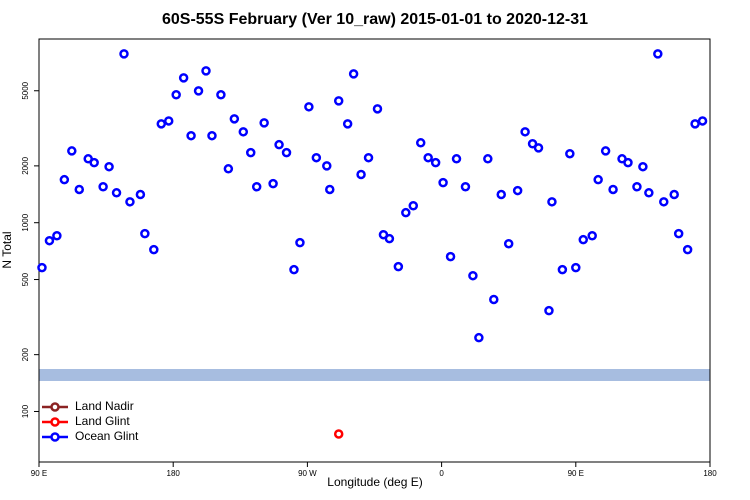 This screenshot has height=500, width=750. Describe the element at coordinates (25, 279) in the screenshot. I see `y-tick-label: 500` at that location.